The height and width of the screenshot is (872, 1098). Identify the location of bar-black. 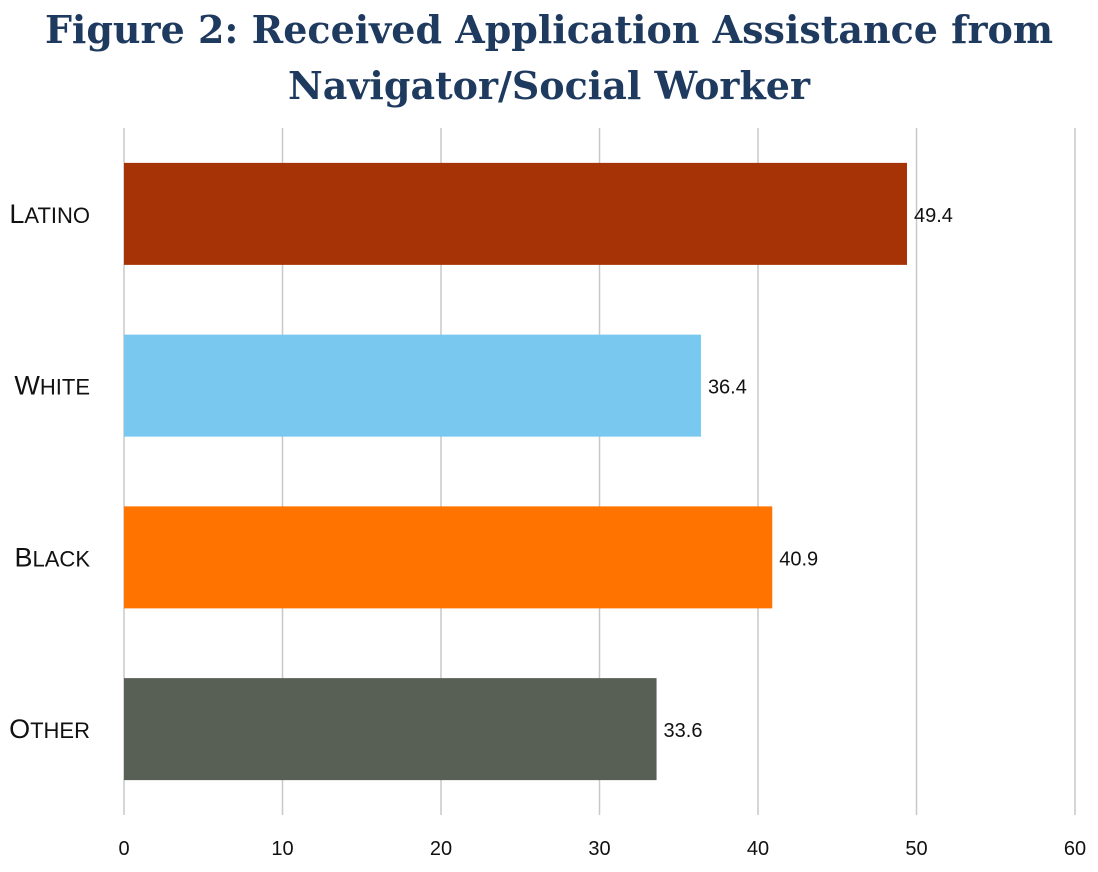
(448, 557).